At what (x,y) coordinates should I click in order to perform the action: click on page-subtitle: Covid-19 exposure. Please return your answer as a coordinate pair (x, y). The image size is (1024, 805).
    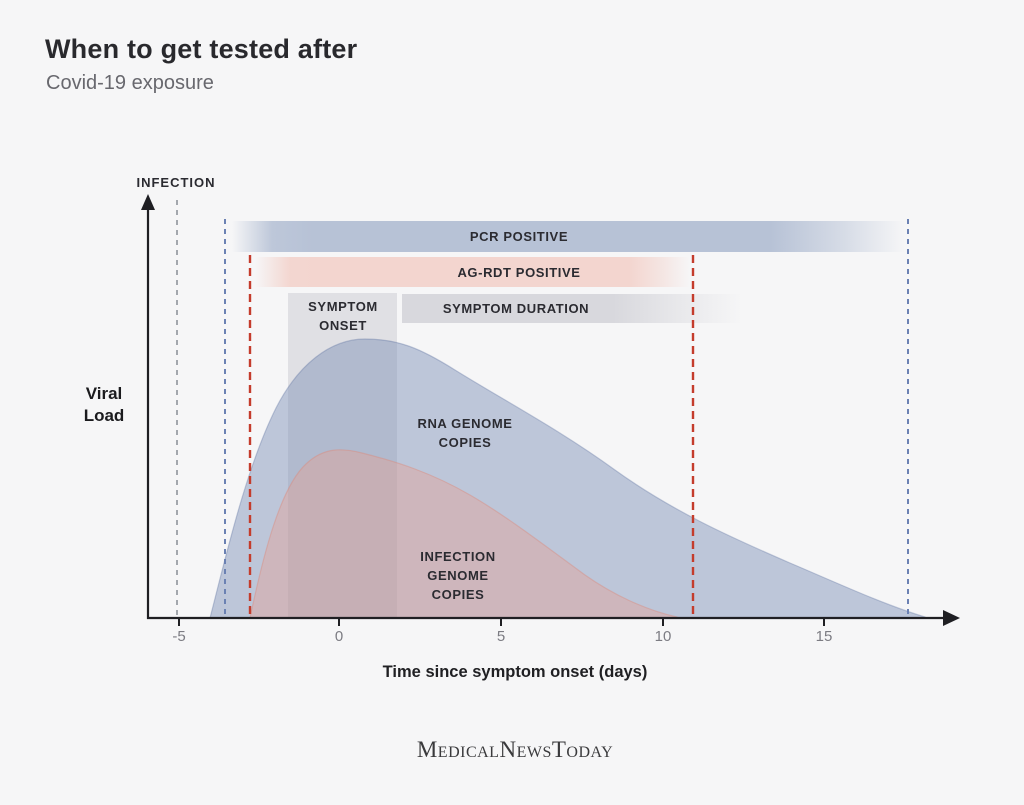
    Looking at the image, I should click on (130, 83).